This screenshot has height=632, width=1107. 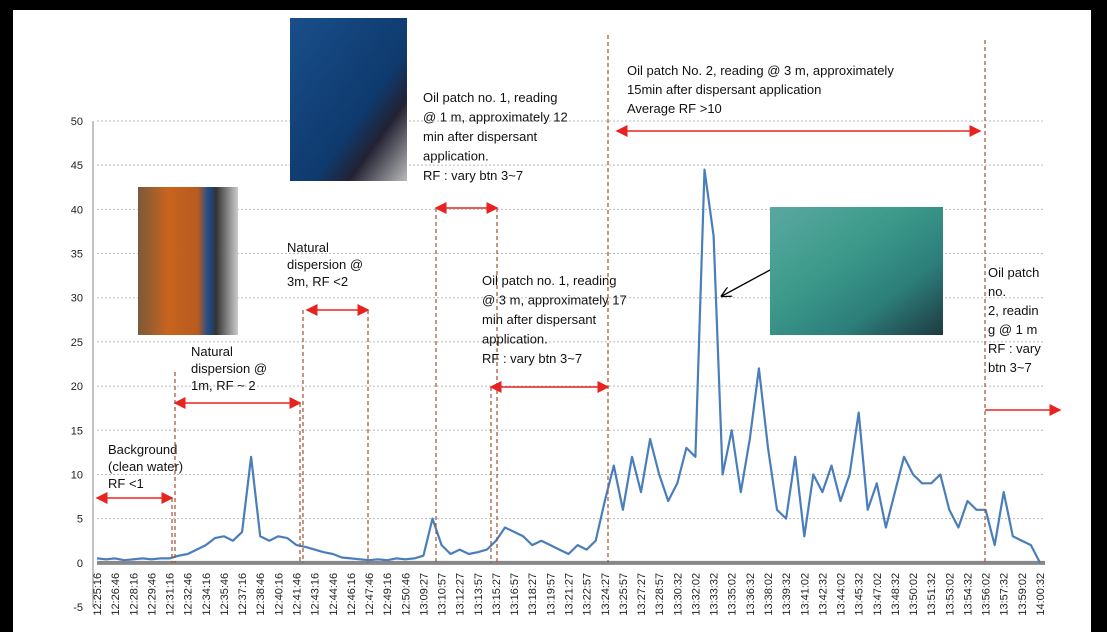 What do you see at coordinates (352, 594) in the screenshot?
I see `x-tick-label: 12:46:16` at bounding box center [352, 594].